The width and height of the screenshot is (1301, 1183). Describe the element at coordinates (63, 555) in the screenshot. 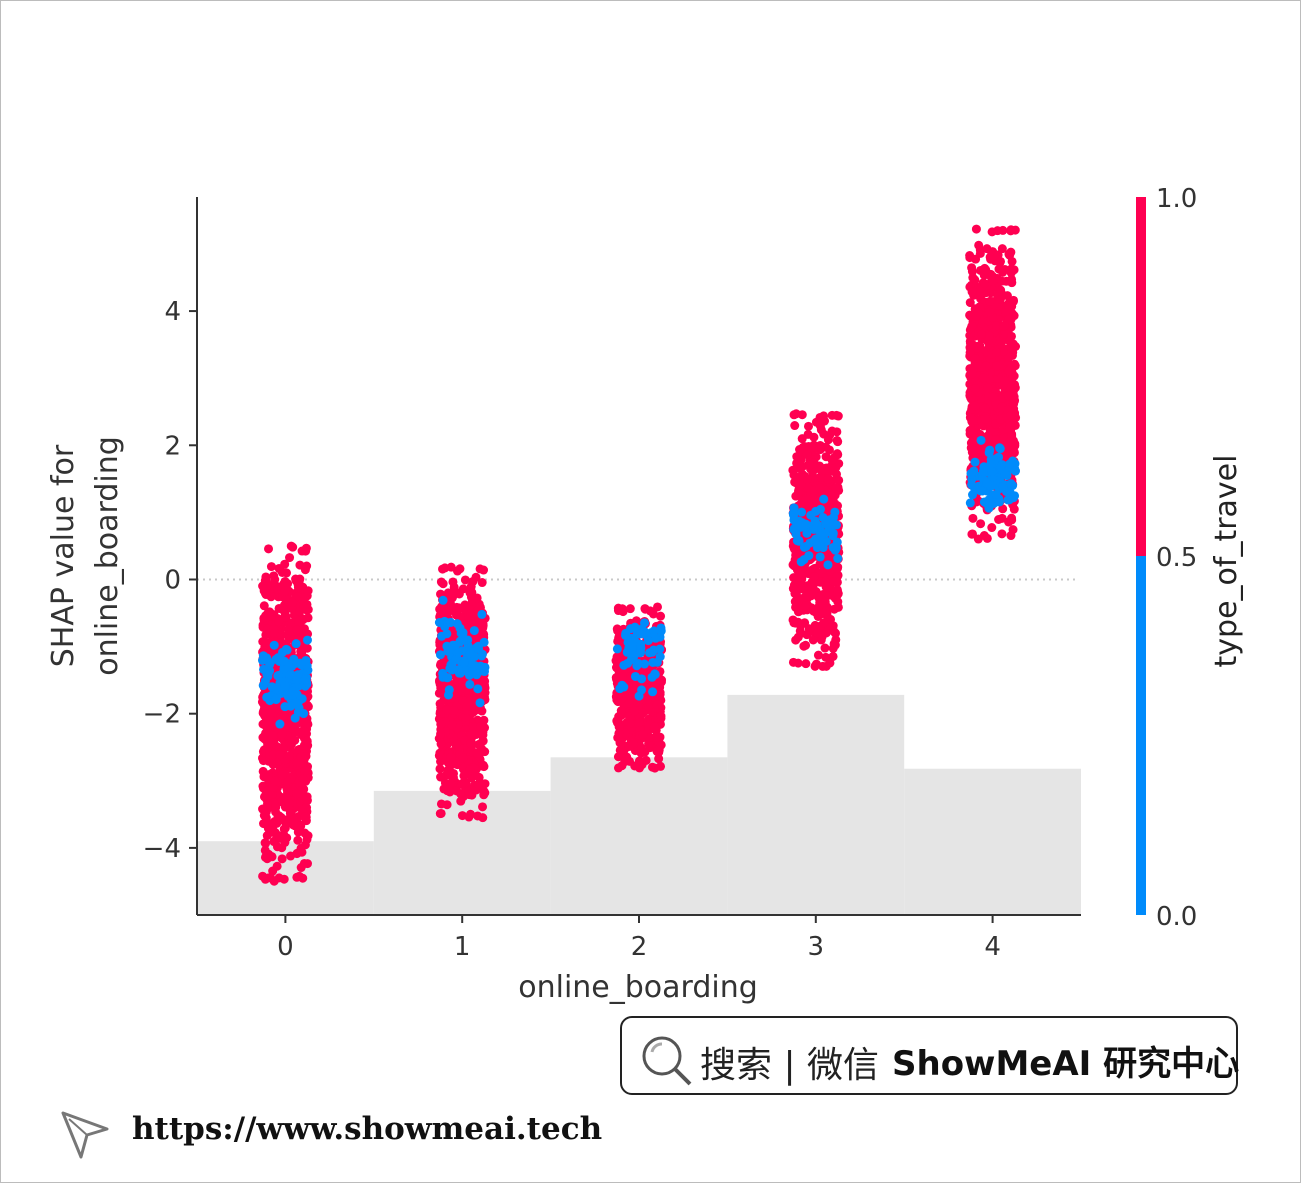

I see `y-axis-label-line1: SHAP value for` at that location.